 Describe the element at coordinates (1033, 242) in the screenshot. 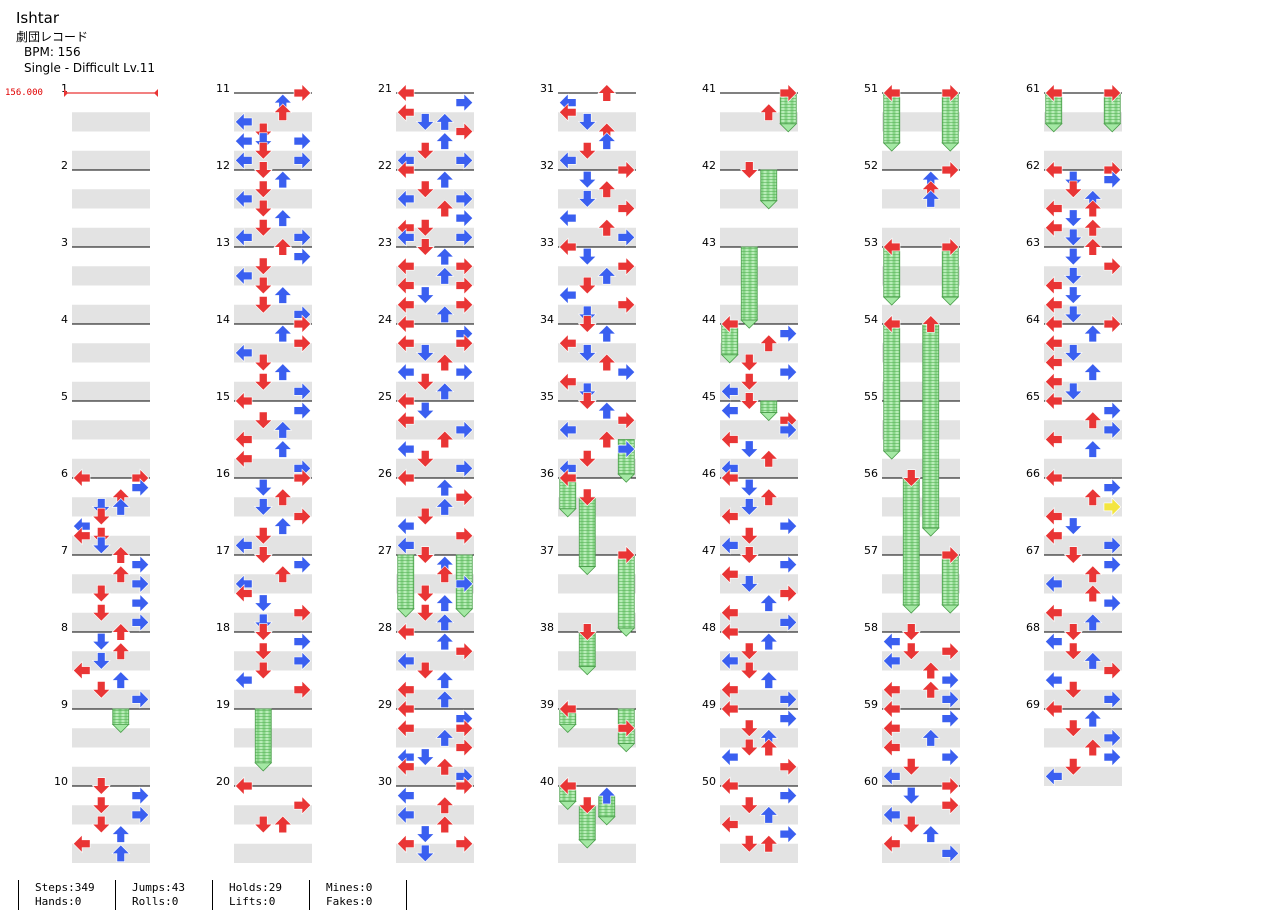

I see `measure-number: 63` at that location.